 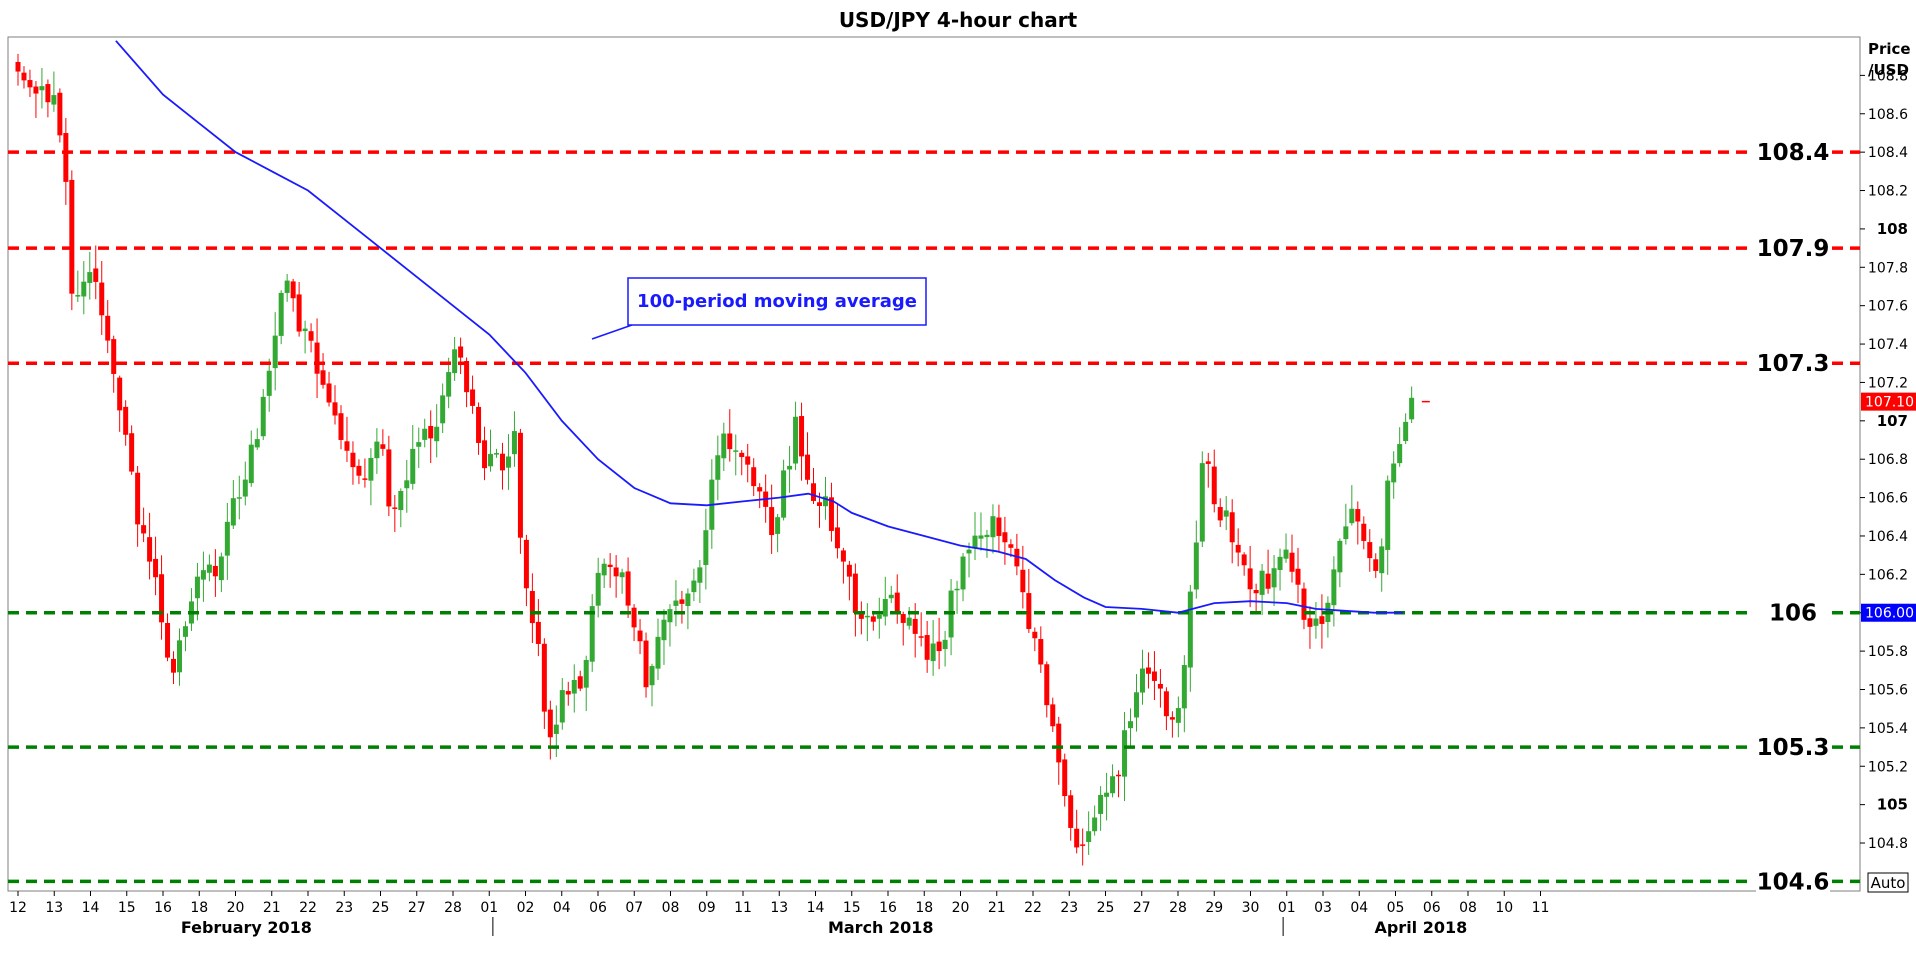 I want to click on x-tick-label: 02, so click(x=526, y=908).